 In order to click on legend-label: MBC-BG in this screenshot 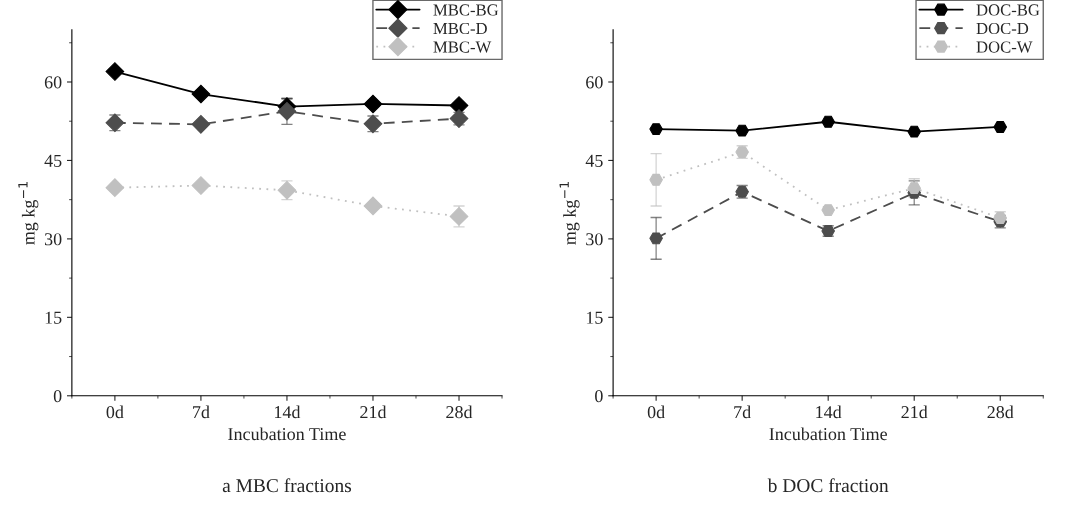, I will do `click(466, 10)`.